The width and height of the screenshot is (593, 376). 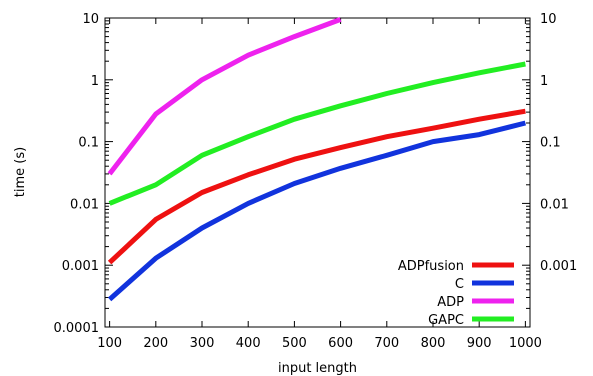 What do you see at coordinates (456, 293) in the screenshot?
I see `legend: ADPfusion C ADP GAPC` at bounding box center [456, 293].